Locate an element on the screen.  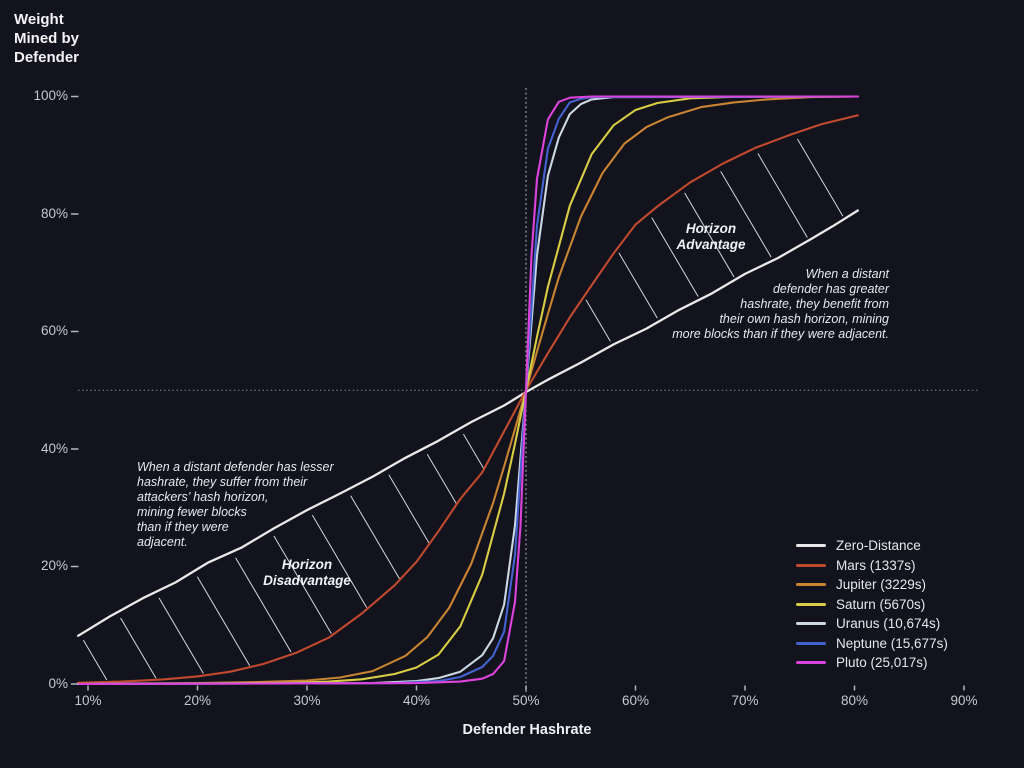
annotation-line: When a distant is located at coordinates (847, 274).